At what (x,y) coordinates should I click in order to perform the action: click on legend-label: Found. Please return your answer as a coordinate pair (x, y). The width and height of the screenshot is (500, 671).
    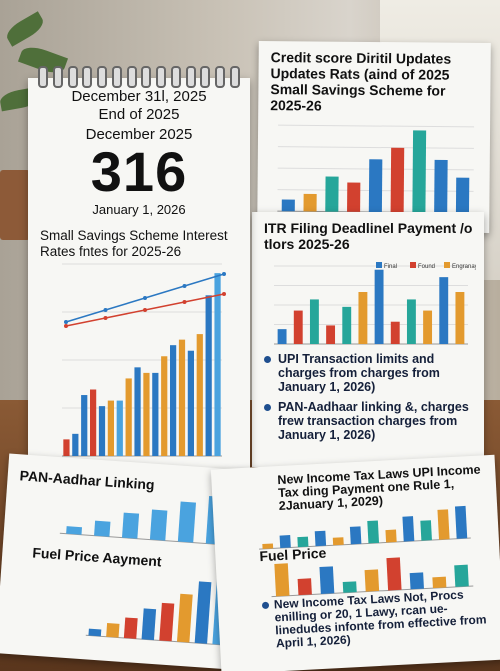
    Looking at the image, I should click on (426, 267).